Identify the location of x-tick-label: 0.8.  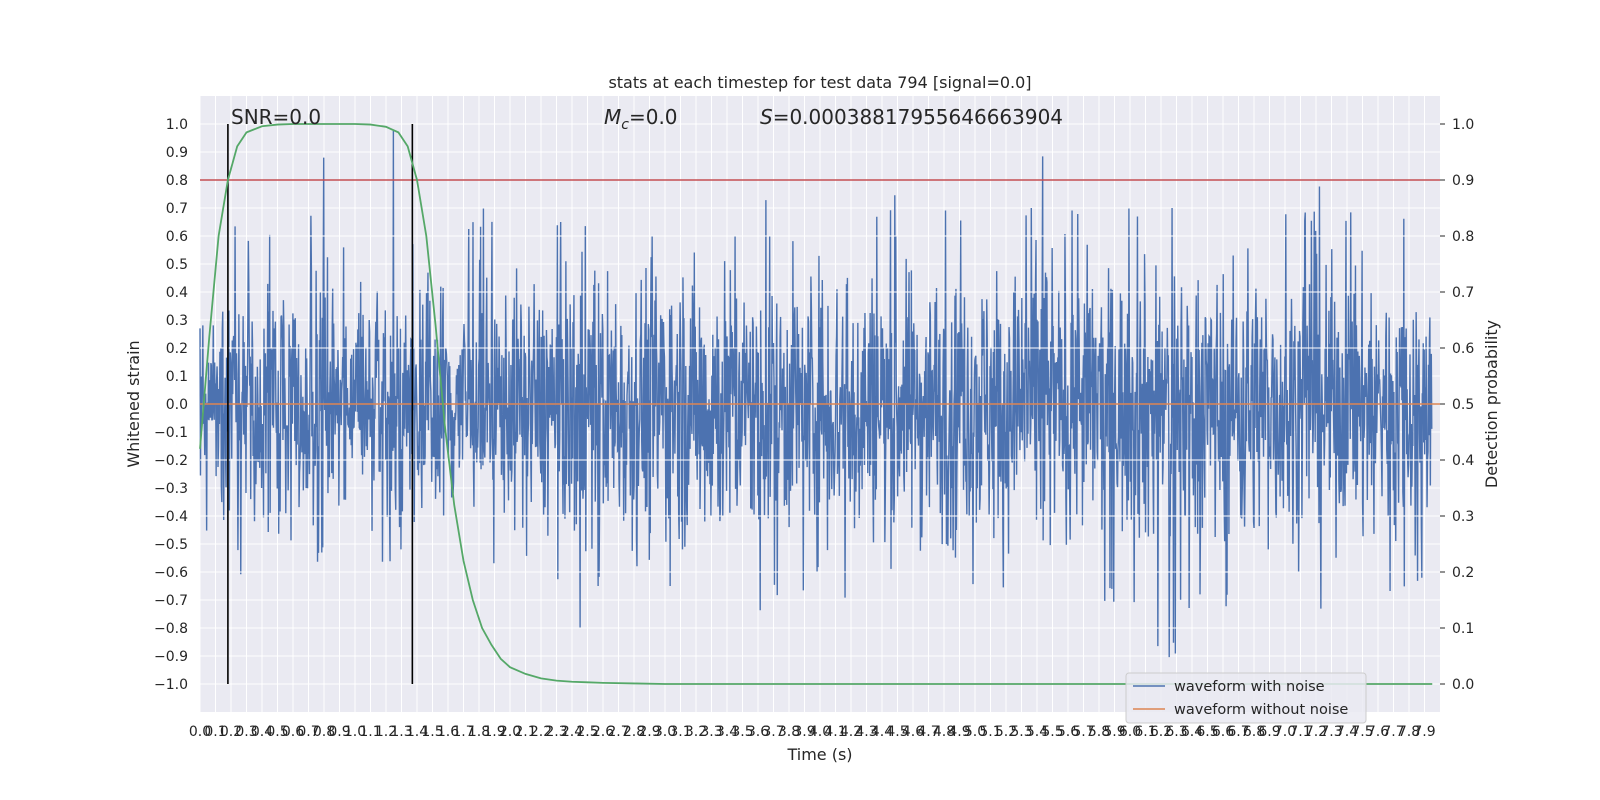
(324, 732).